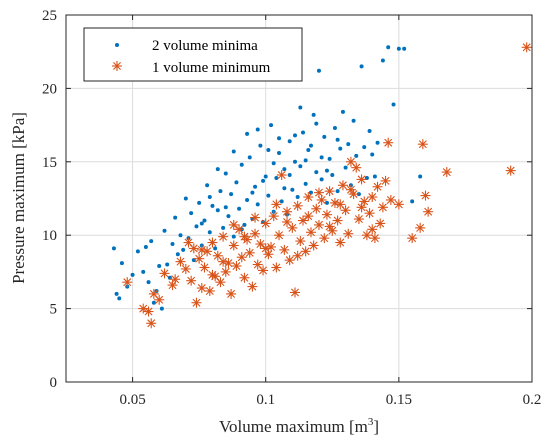 The width and height of the screenshot is (550, 442). I want to click on x-axis-label-superscript: 3, so click(371, 422).